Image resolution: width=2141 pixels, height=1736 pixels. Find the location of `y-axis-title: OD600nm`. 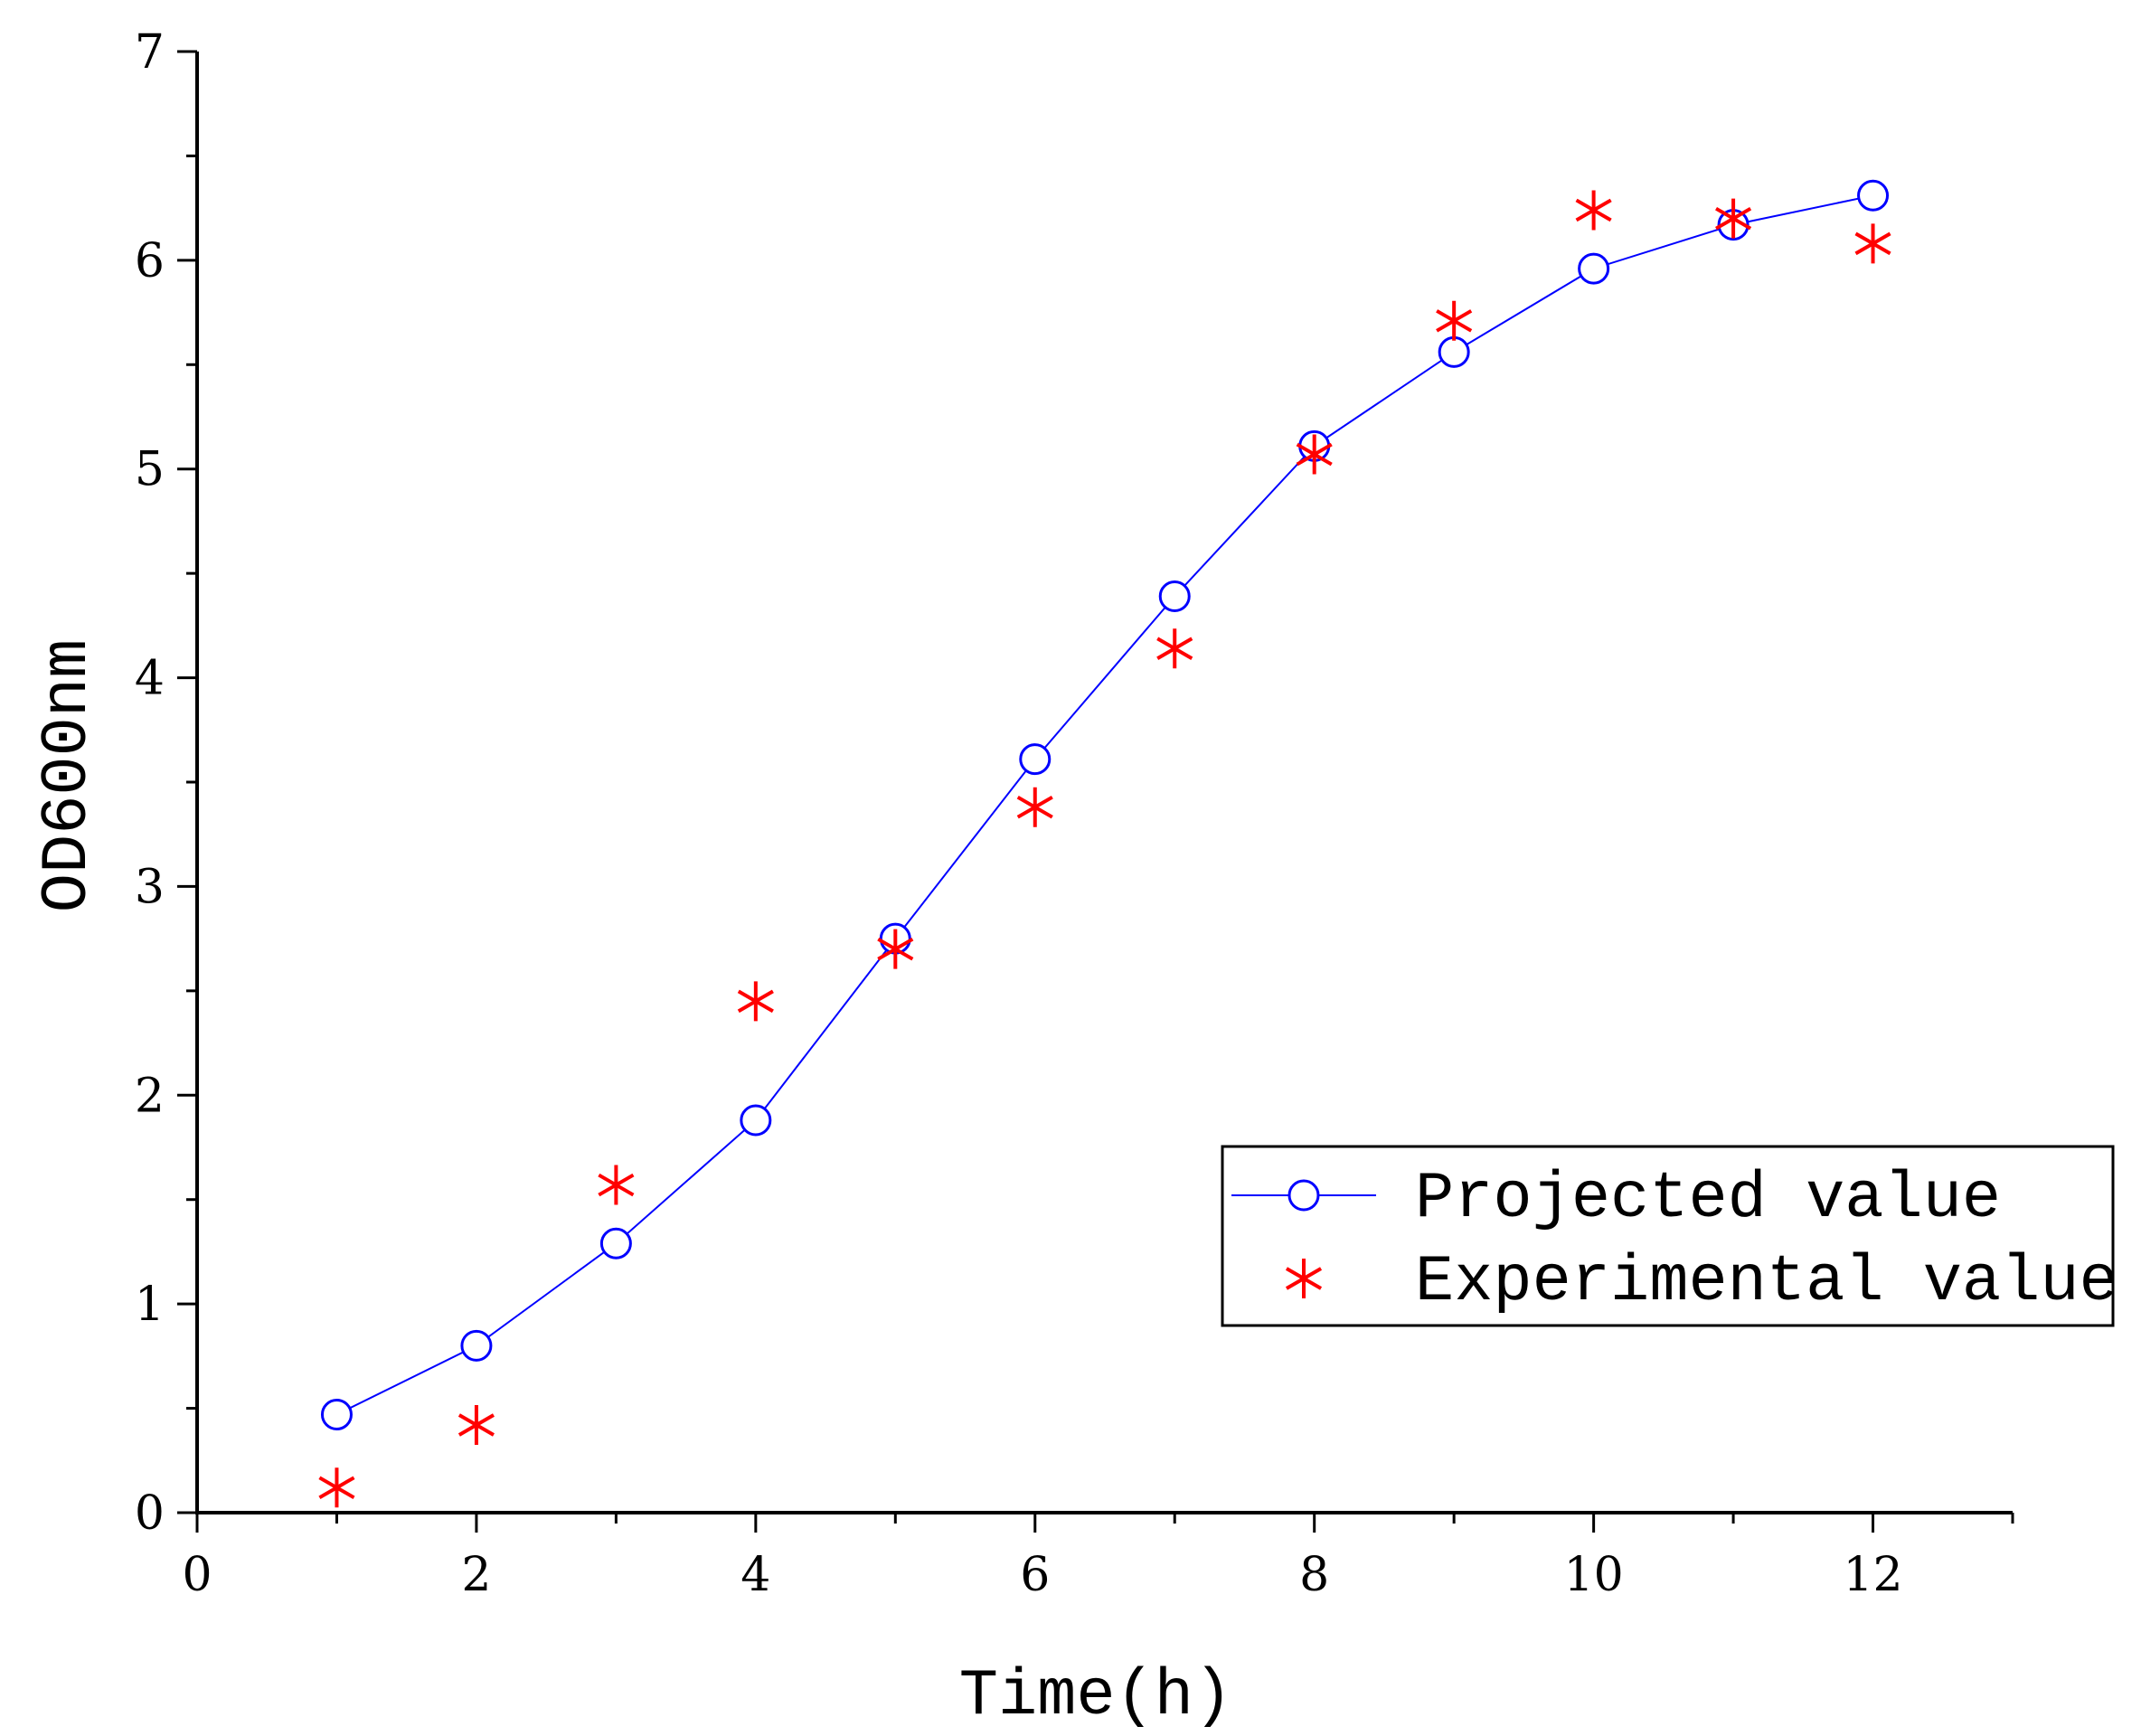

y-axis-title: OD600nm is located at coordinates (68, 776).